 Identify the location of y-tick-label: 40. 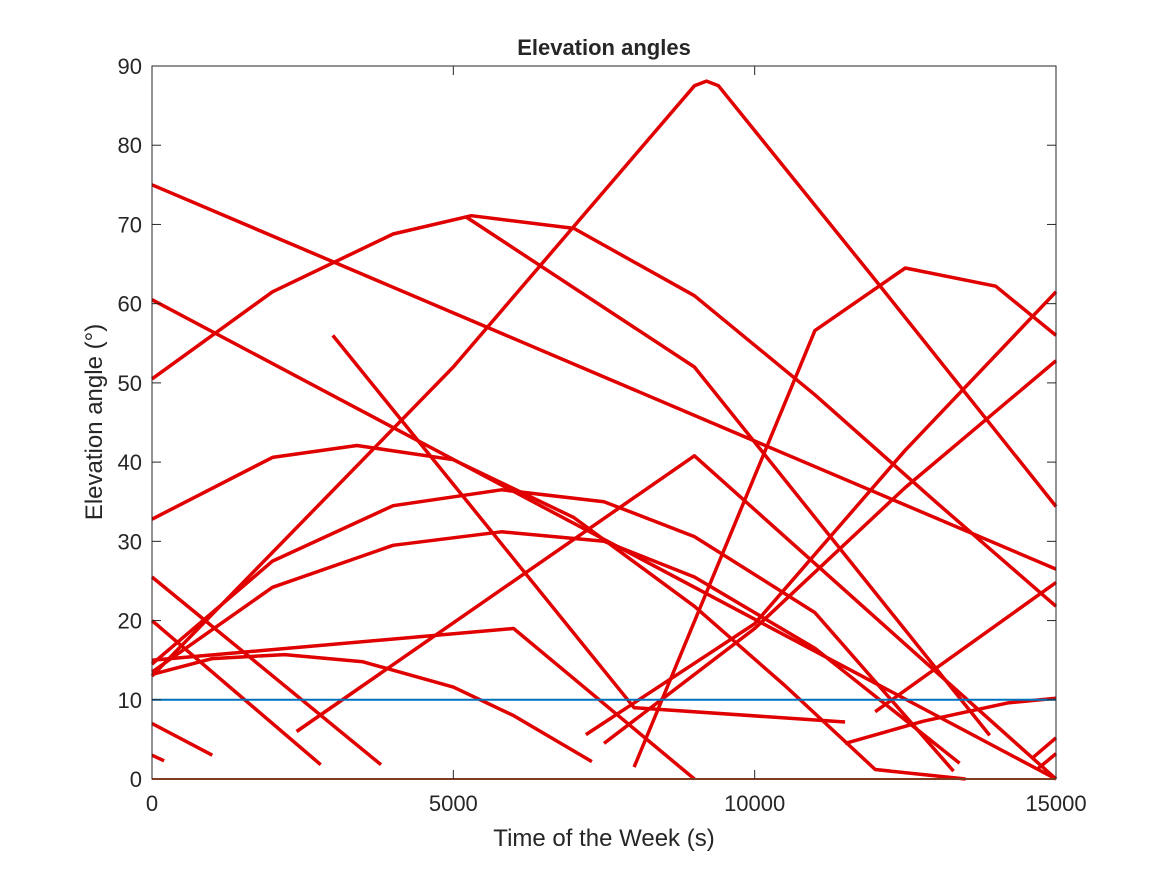
(130, 462).